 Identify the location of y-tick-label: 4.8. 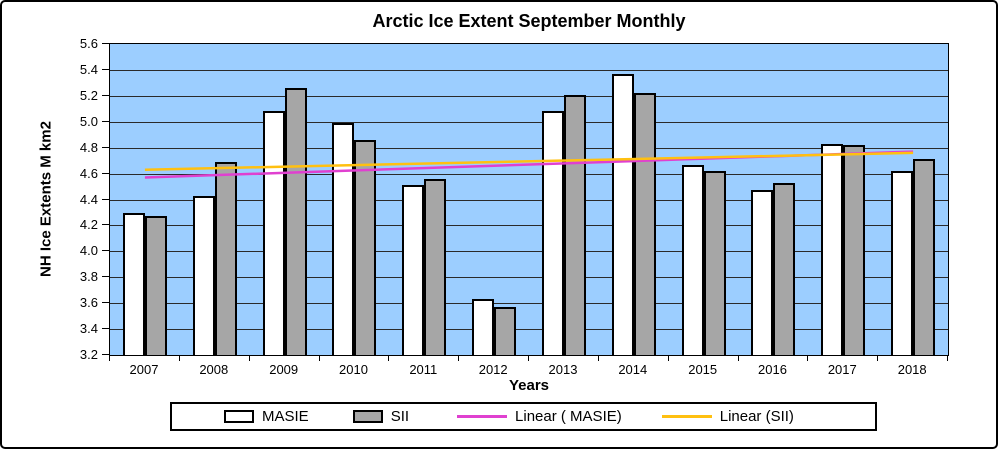
(88, 147).